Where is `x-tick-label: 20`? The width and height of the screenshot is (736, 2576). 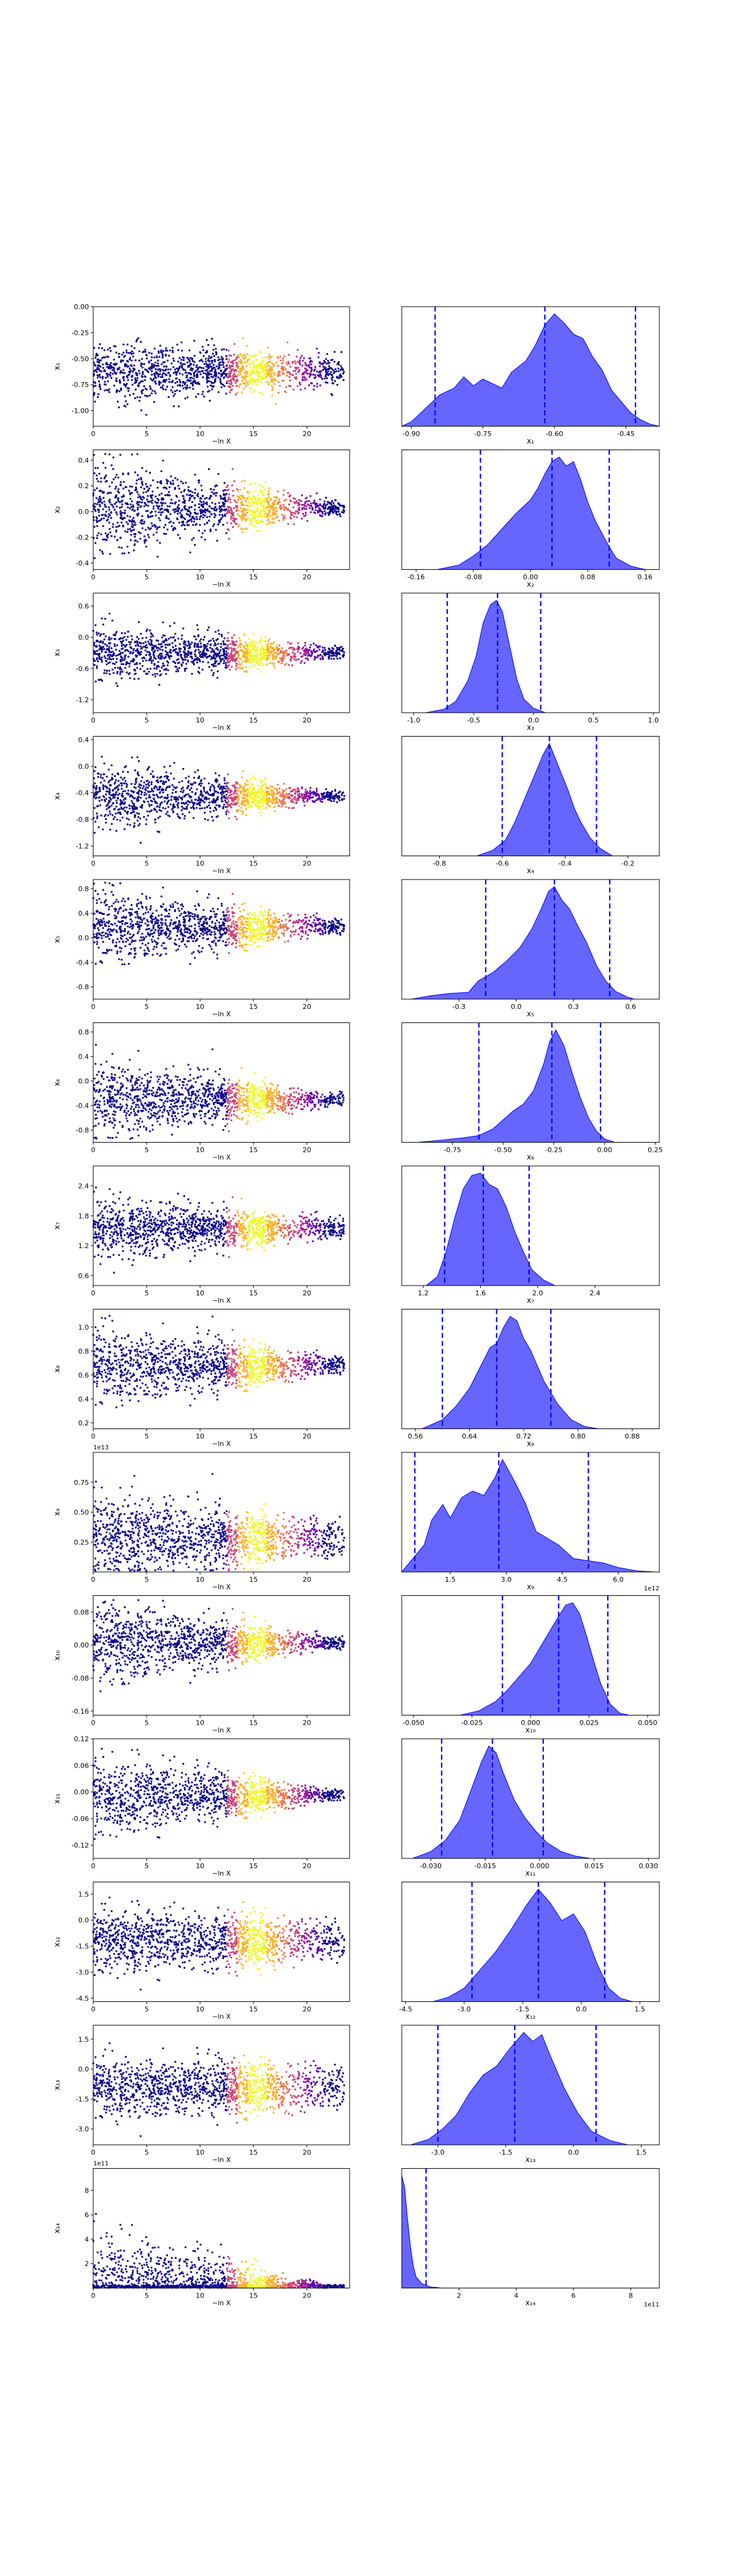 x-tick-label: 20 is located at coordinates (306, 577).